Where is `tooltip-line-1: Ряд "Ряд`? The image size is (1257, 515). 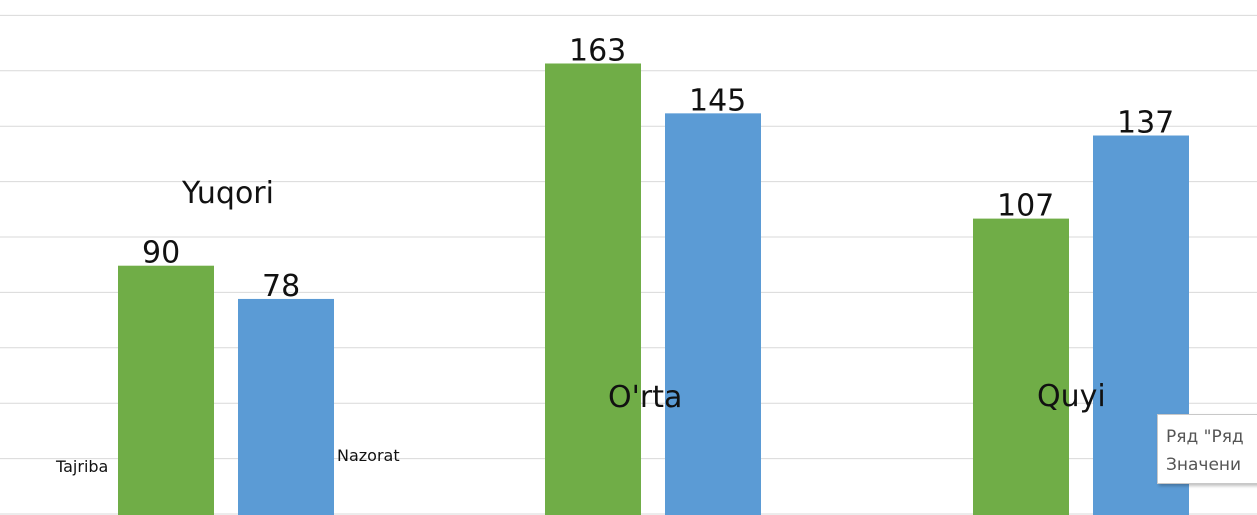
tooltip-line-1: Ряд "Ряд is located at coordinates (1205, 437).